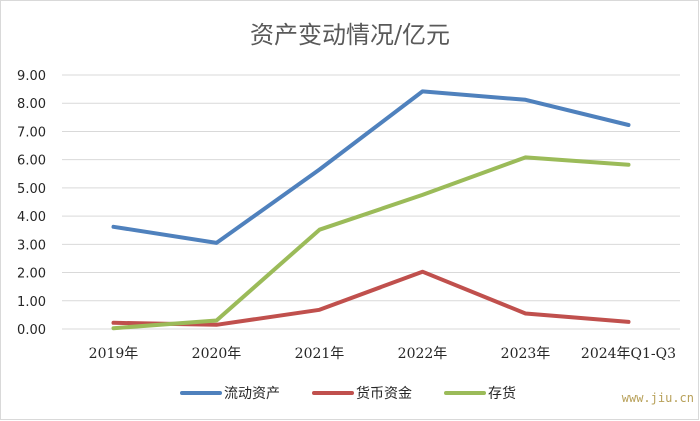 The image size is (700, 421). I want to click on x-axis-ticks: 2019年 2020年 2021年 2022年 2023年 2024年Q1-Q3, so click(382, 354).